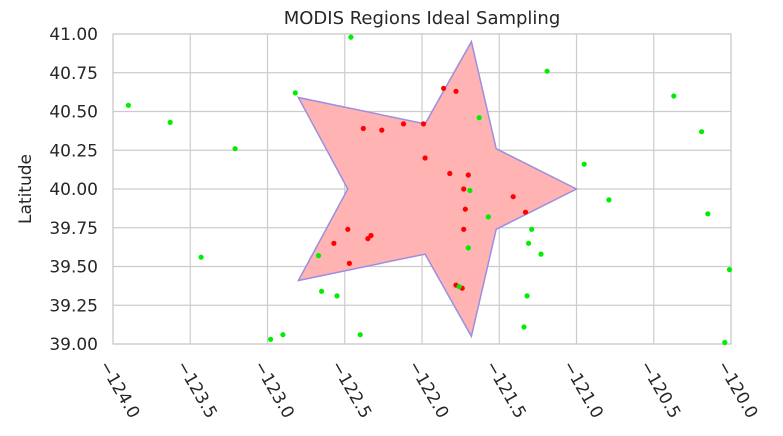  What do you see at coordinates (350, 390) in the screenshot?
I see `x-tick-label: −122.5` at bounding box center [350, 390].